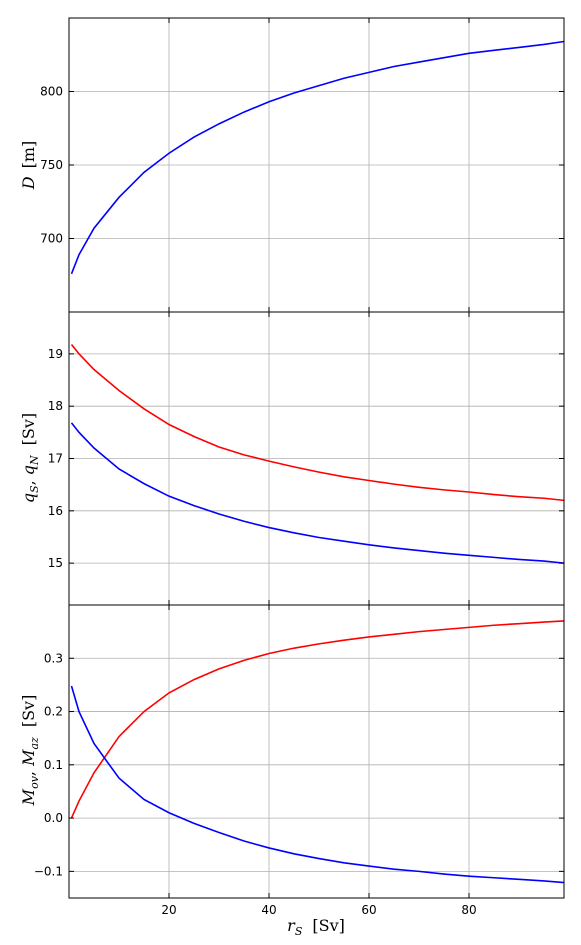  I want to click on y-tick-label: 15, so click(55, 563).